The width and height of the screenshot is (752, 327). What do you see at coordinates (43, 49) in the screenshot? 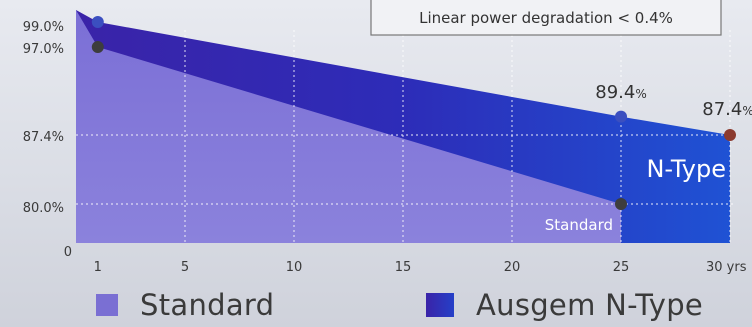
I see `y-tick-label: 97.0%` at bounding box center [43, 49].